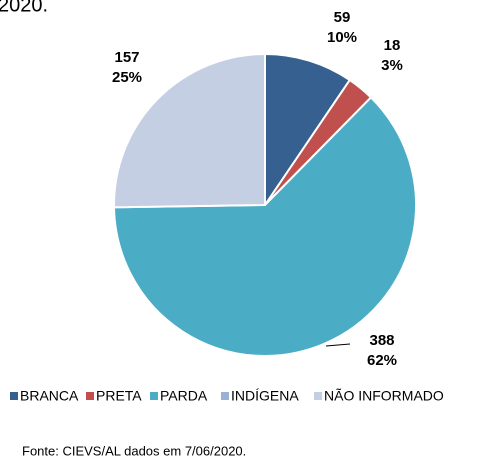 This screenshot has width=501, height=459. I want to click on percent-label: 62%, so click(382, 360).